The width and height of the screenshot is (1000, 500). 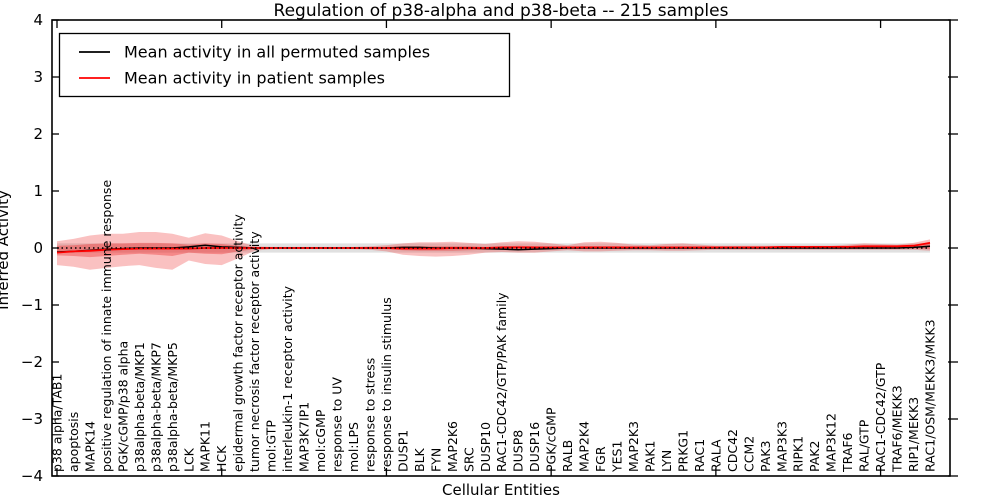 I want to click on category-label: PGK/cGMP/p38 alpha, so click(x=122, y=406).